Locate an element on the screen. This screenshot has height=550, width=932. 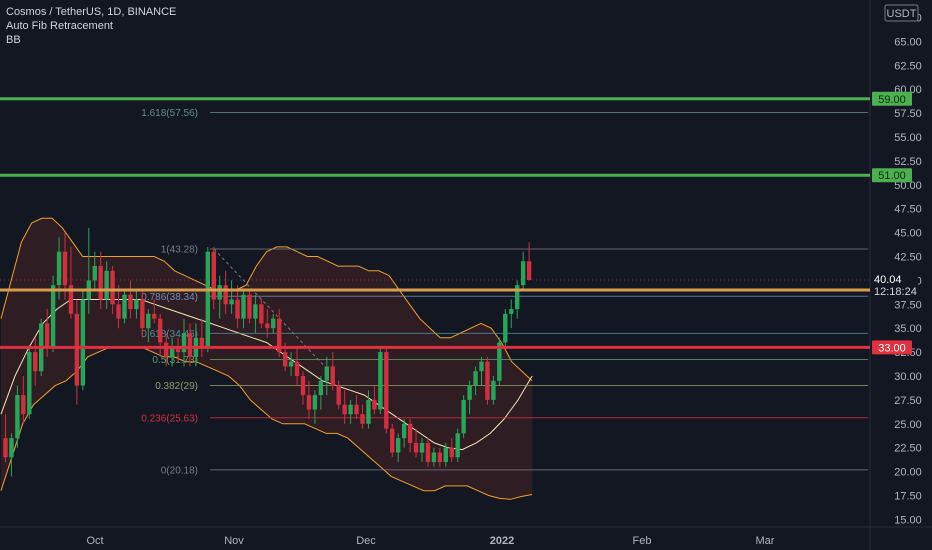
level-price-tag-label: 59.00 is located at coordinates (892, 100).